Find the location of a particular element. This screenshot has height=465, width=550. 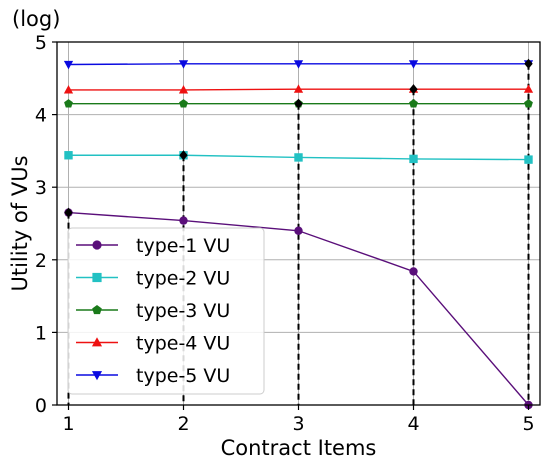

legend-item: type-2 VU is located at coordinates (153, 279).